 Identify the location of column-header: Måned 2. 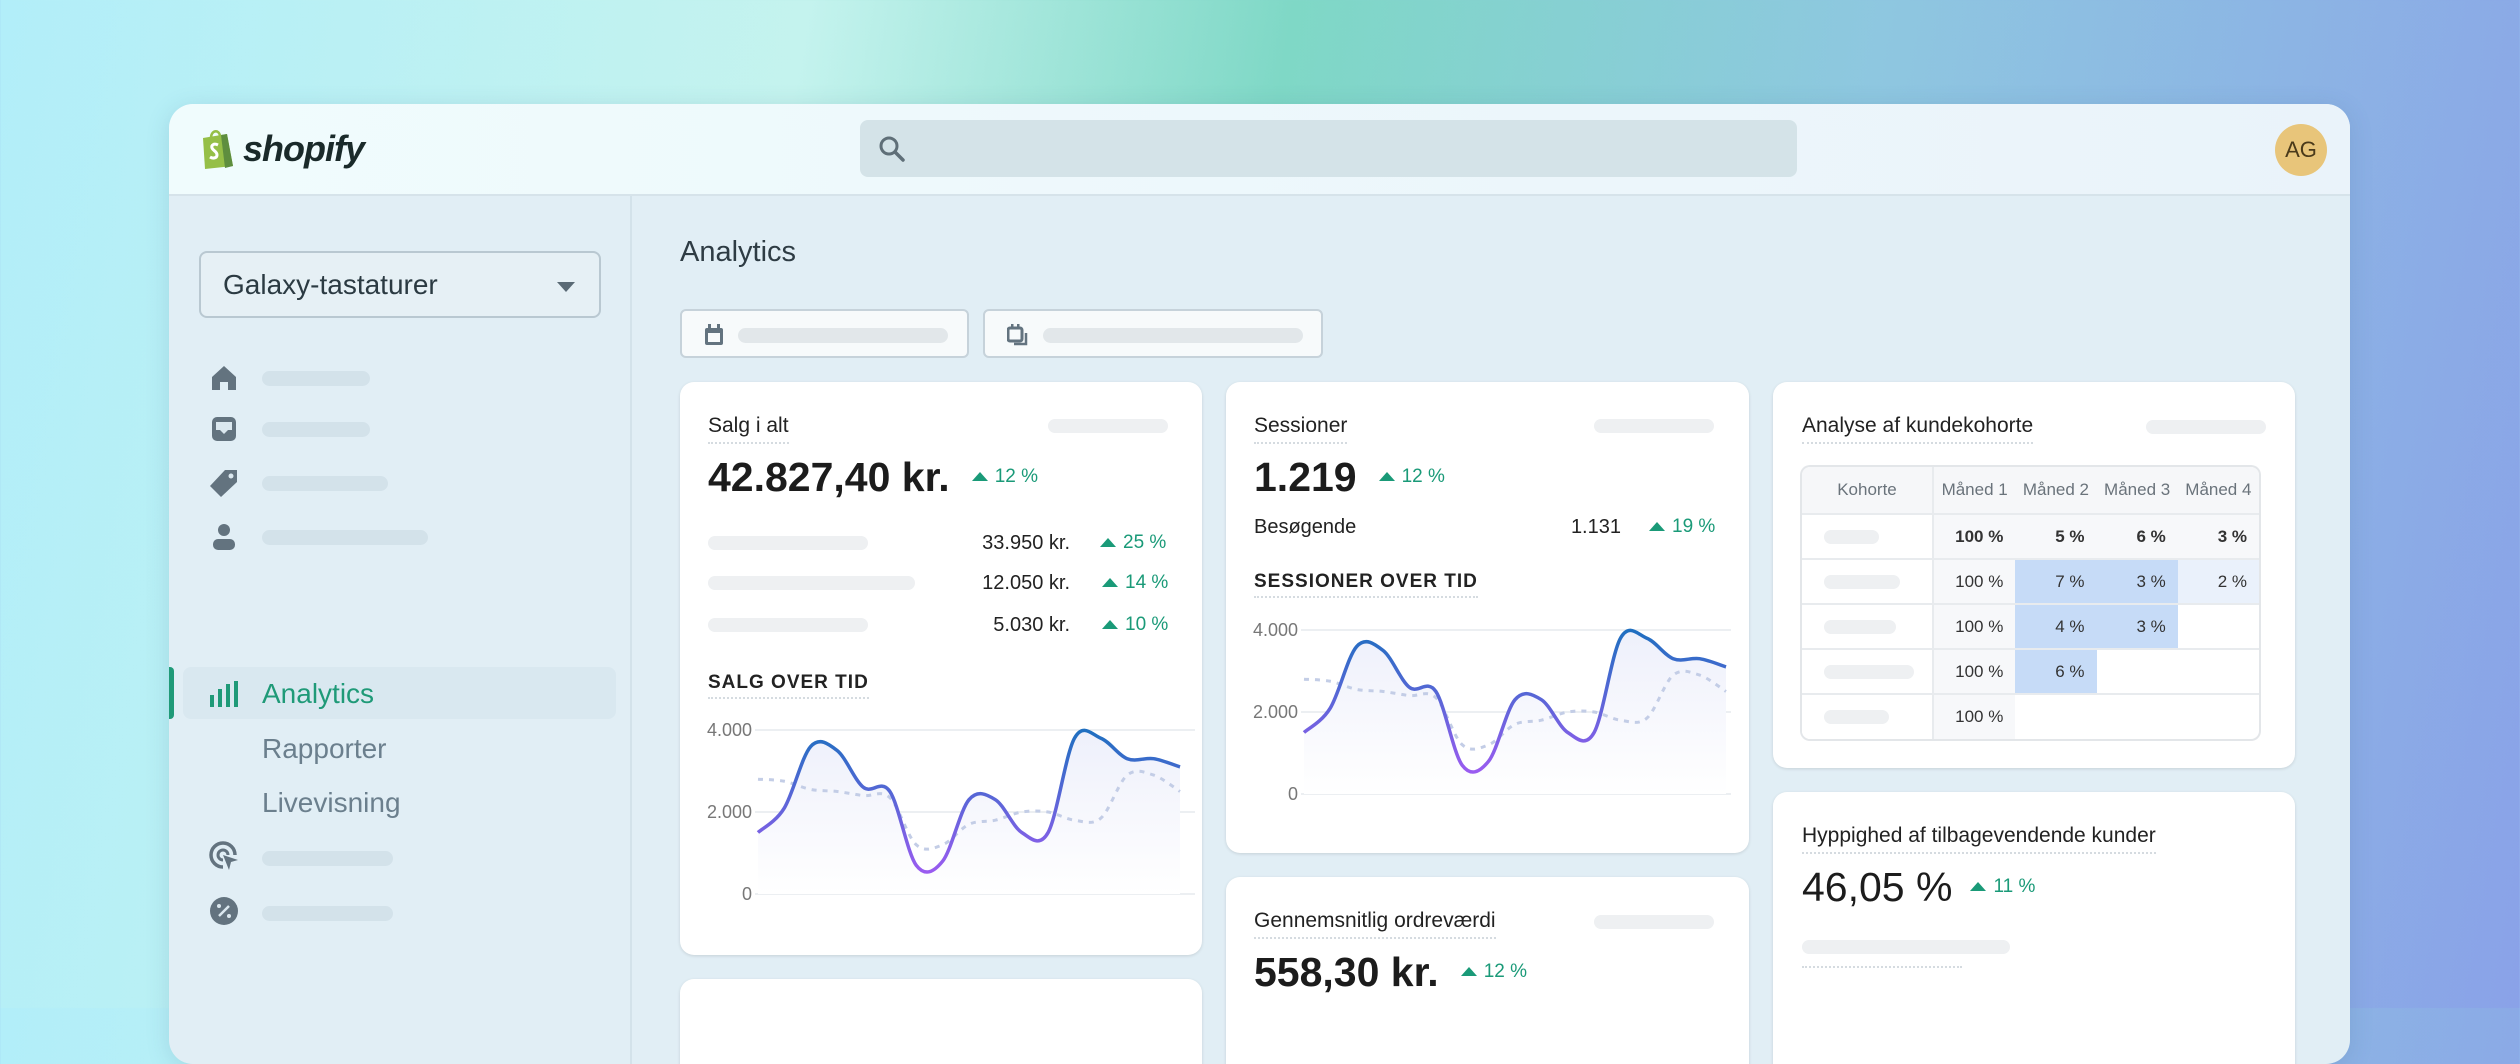
(2056, 491).